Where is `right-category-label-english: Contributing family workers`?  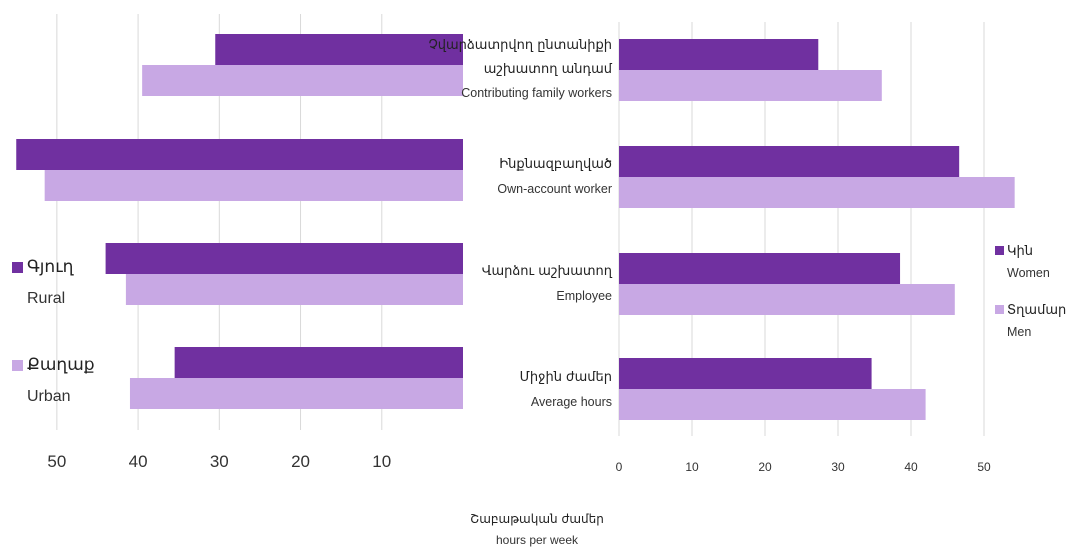 right-category-label-english: Contributing family workers is located at coordinates (536, 93).